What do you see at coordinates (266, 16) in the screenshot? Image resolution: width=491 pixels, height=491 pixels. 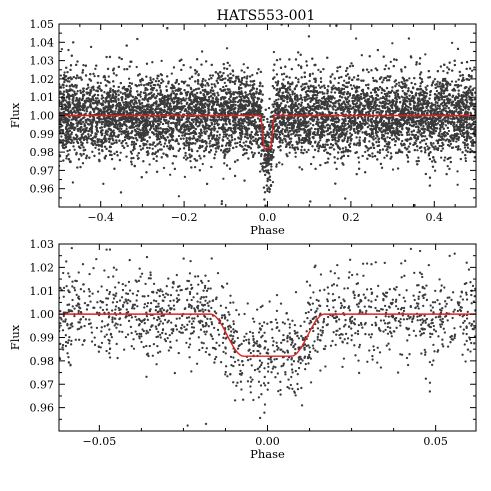 I see `chart-title: HATS553-001` at bounding box center [266, 16].